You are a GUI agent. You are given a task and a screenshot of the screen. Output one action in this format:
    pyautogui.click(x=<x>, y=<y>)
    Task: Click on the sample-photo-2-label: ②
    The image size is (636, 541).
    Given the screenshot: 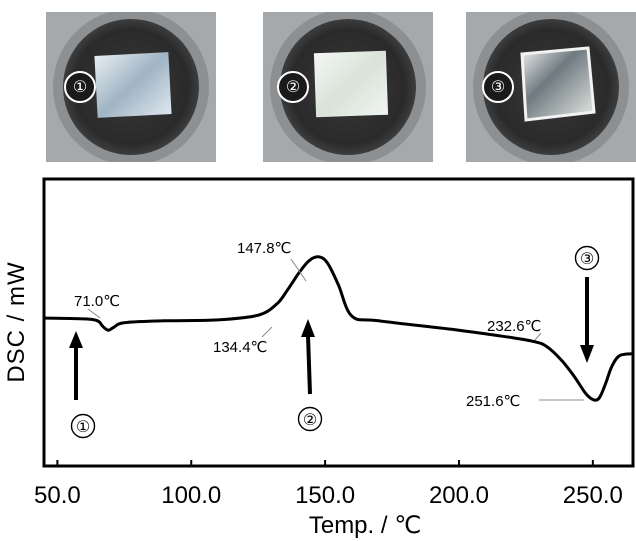 What is the action you would take?
    pyautogui.click(x=293, y=87)
    